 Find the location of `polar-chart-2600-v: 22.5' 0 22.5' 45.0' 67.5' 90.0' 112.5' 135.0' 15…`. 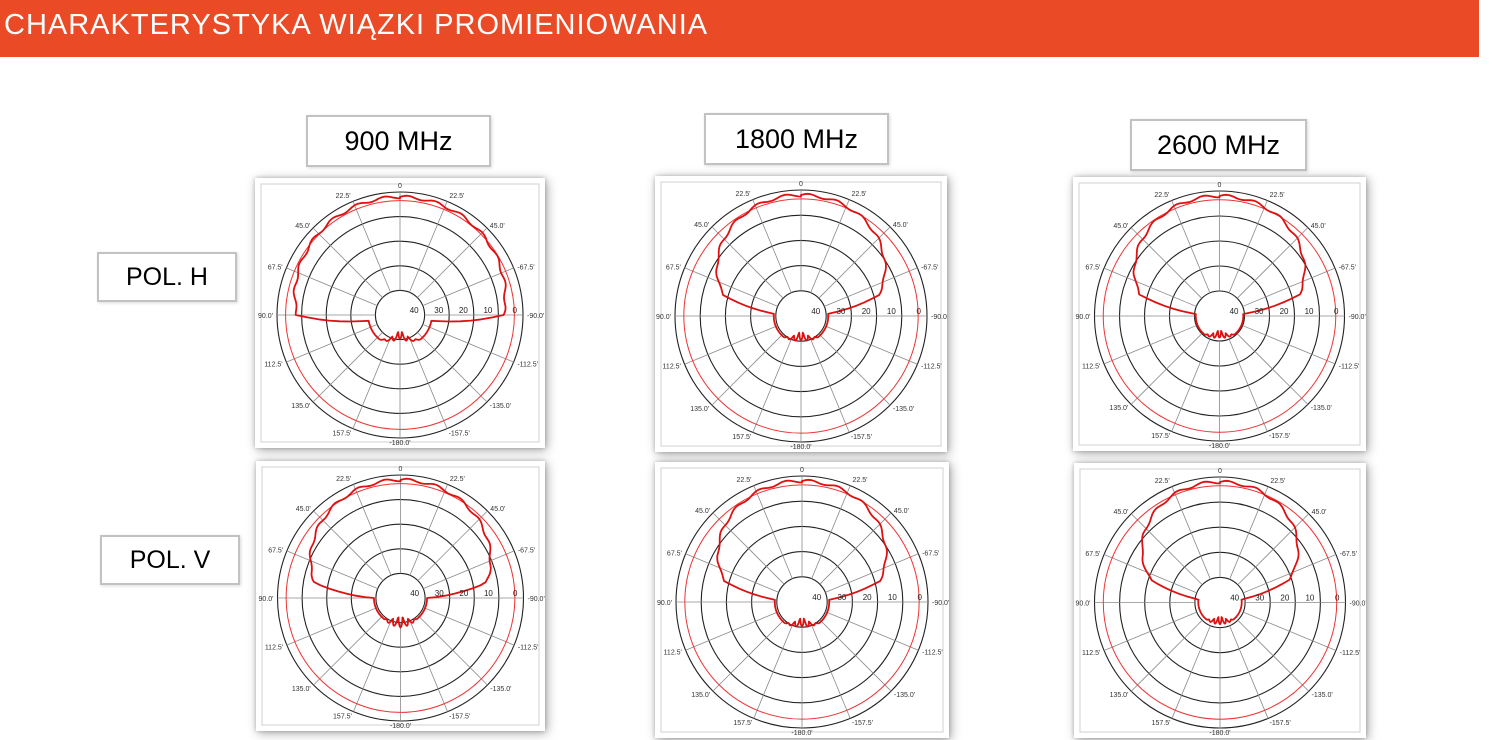

polar-chart-2600-v: 22.5' 0 22.5' 45.0' 67.5' 90.0' 112.5' 135.0' 15… is located at coordinates (1220, 600).